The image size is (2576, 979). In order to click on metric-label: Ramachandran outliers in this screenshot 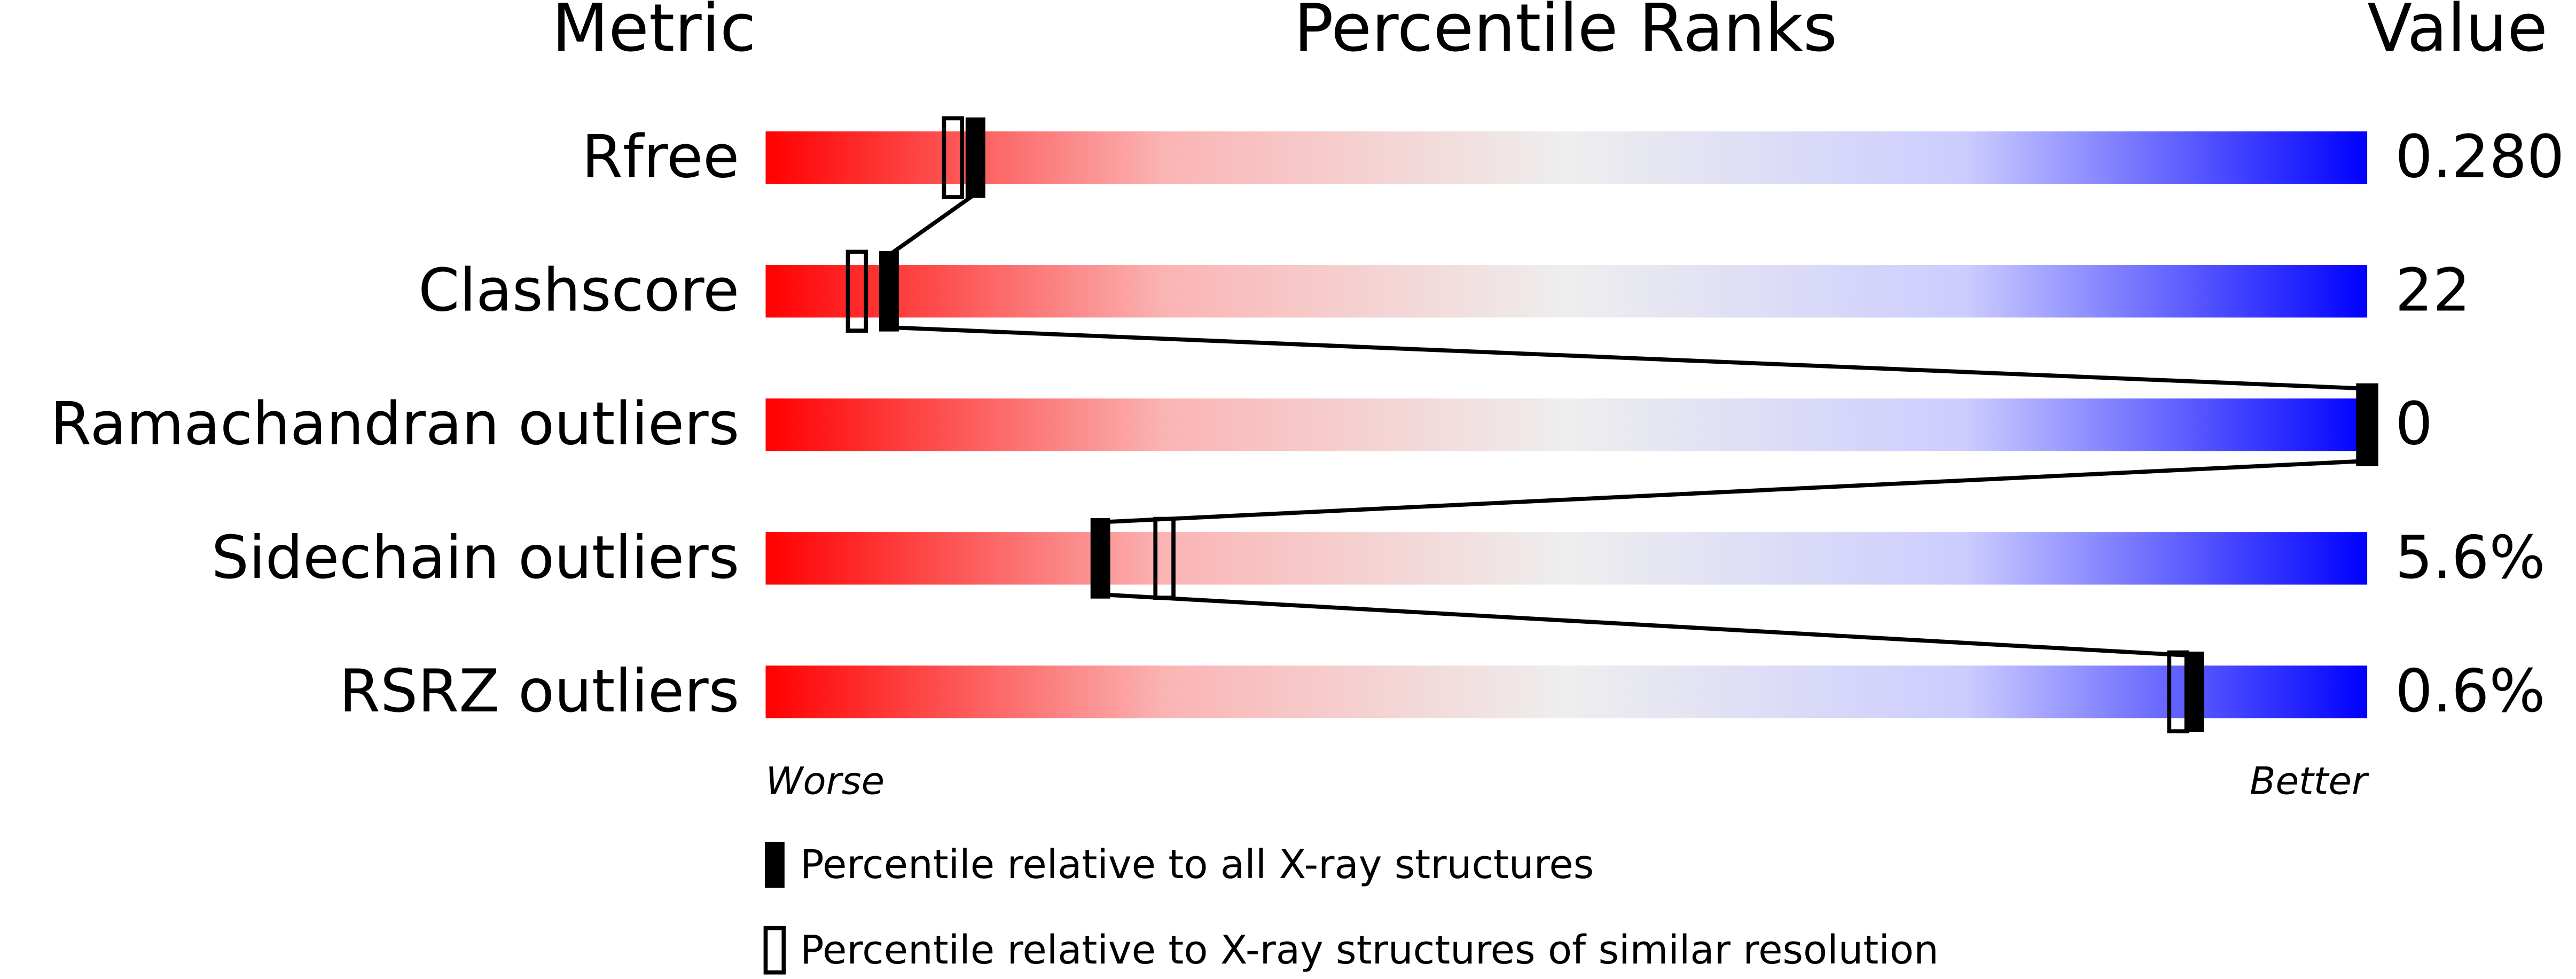, I will do `click(394, 424)`.